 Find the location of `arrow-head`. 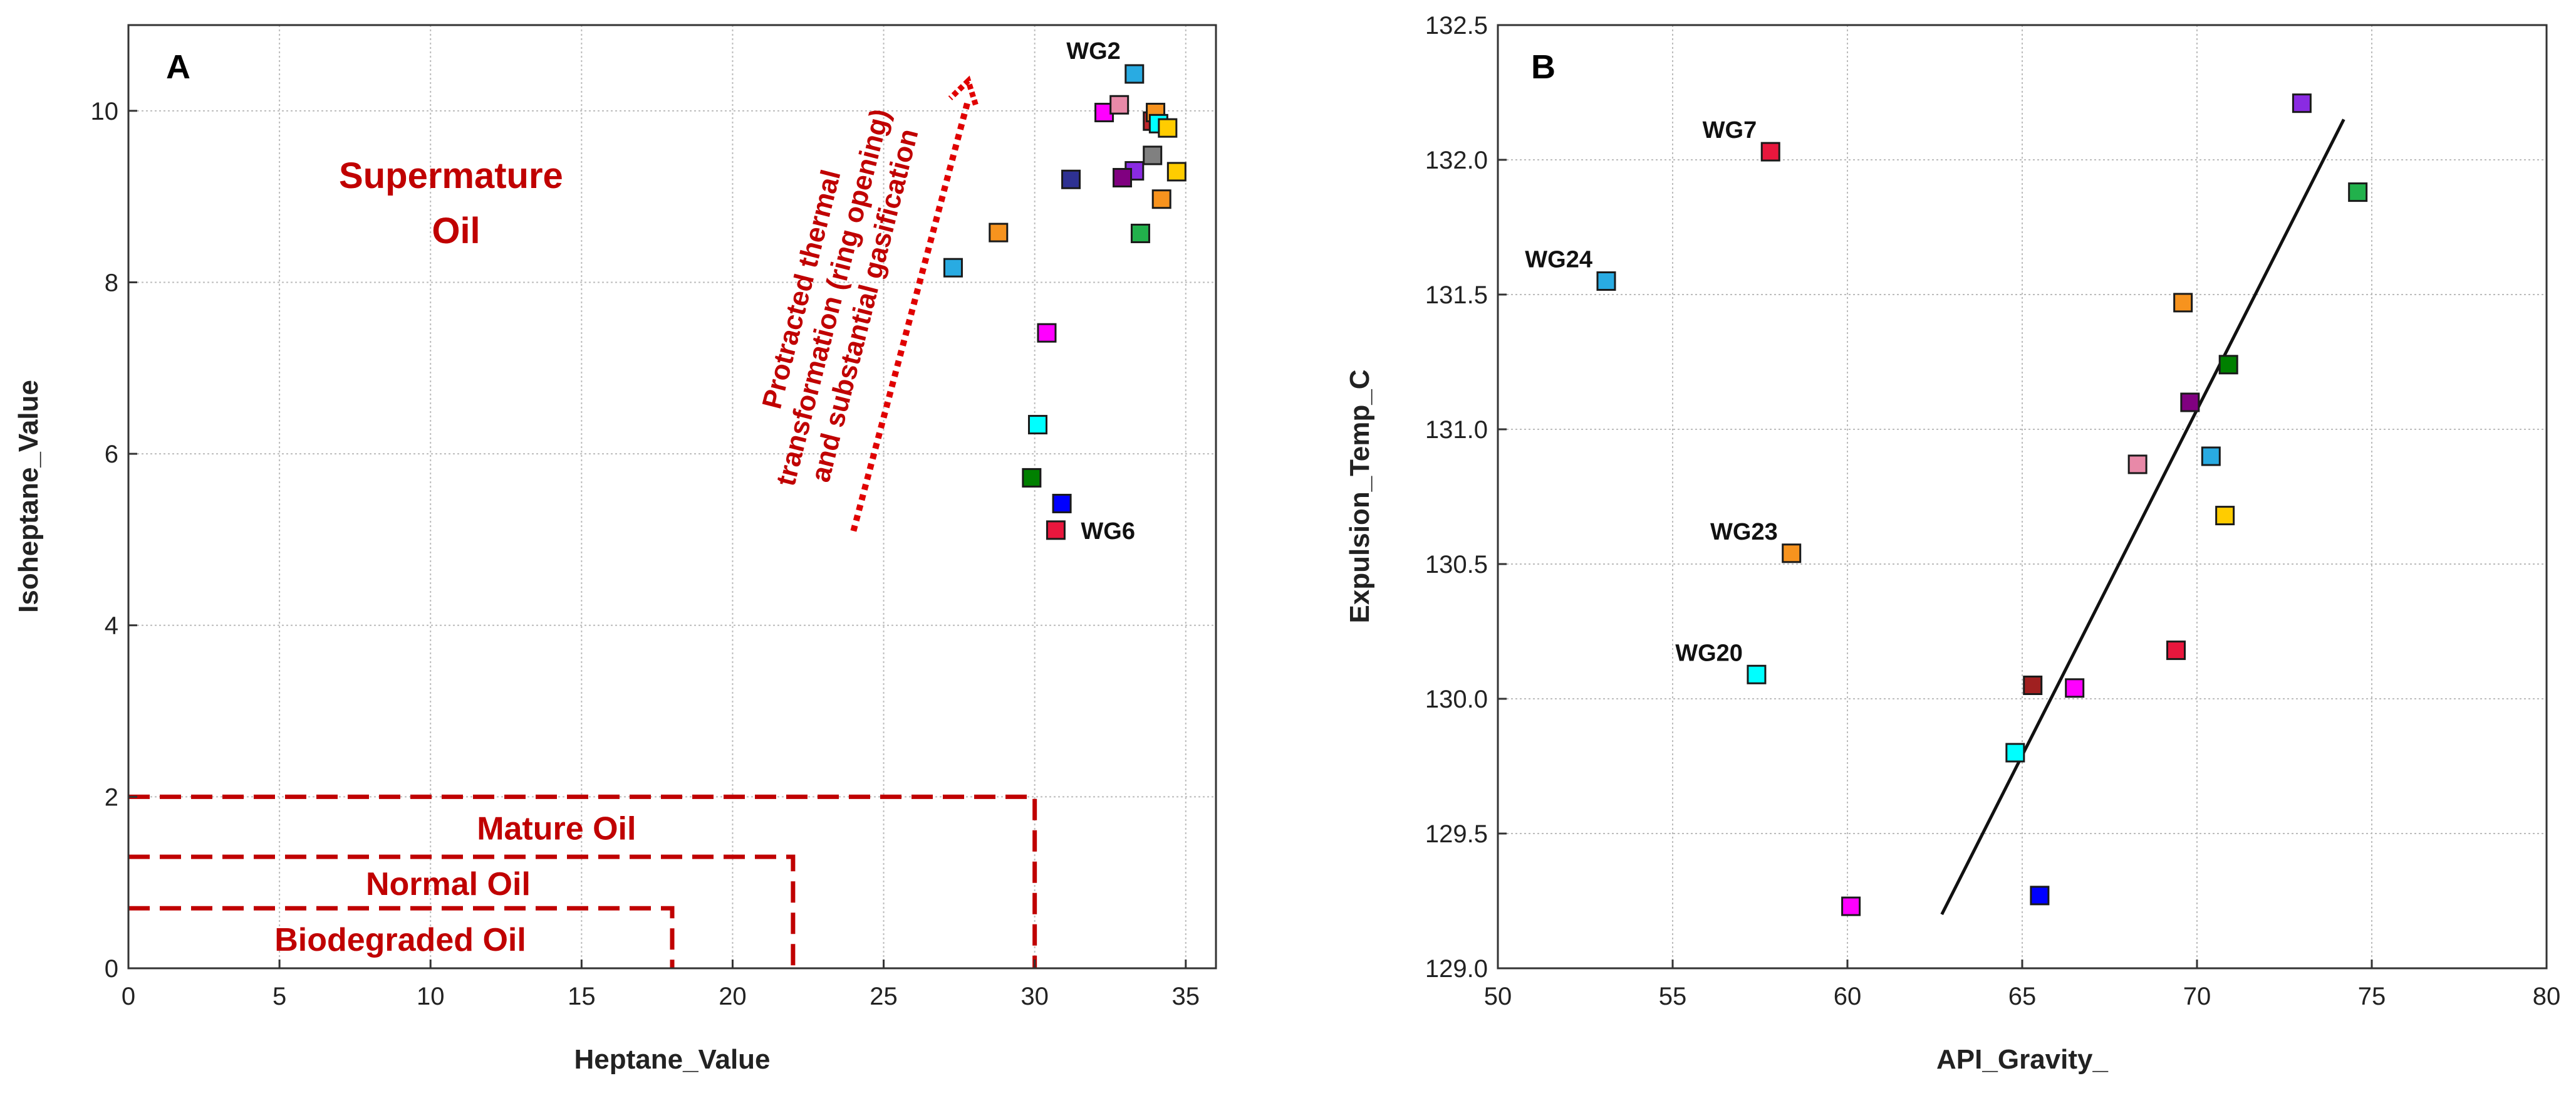

arrow-head is located at coordinates (963, 90).